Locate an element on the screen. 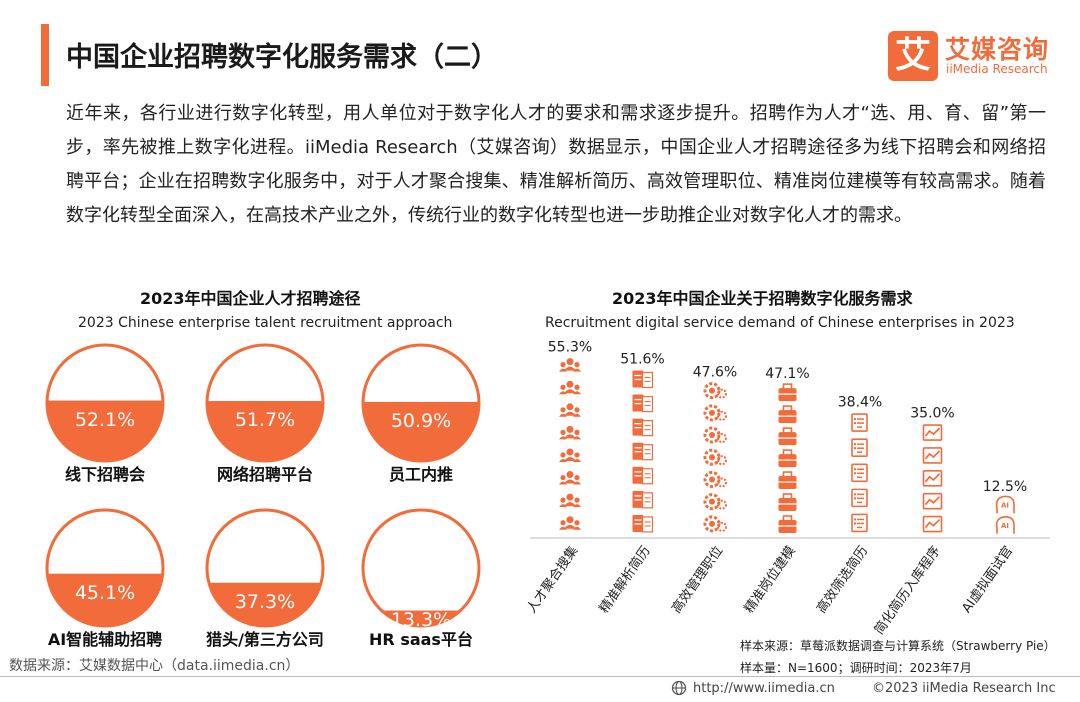 The image size is (1080, 702). bar-mark: AI AI is located at coordinates (1005, 514).